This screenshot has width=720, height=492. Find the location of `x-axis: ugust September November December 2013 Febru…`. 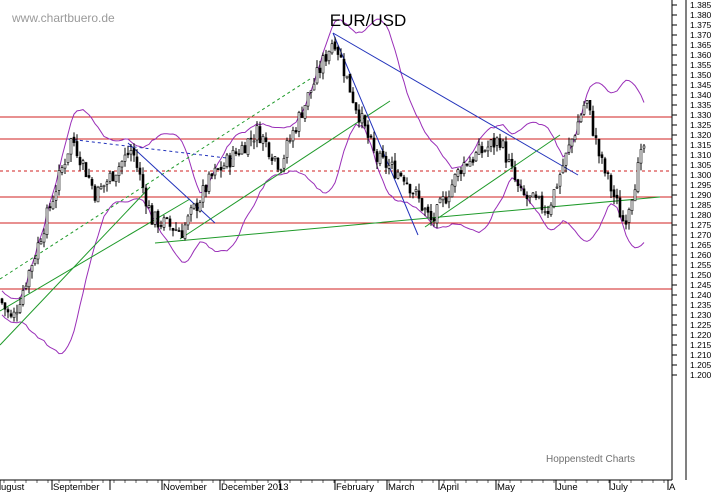

x-axis: ugust September November December 2013 Febru… is located at coordinates (338, 486).